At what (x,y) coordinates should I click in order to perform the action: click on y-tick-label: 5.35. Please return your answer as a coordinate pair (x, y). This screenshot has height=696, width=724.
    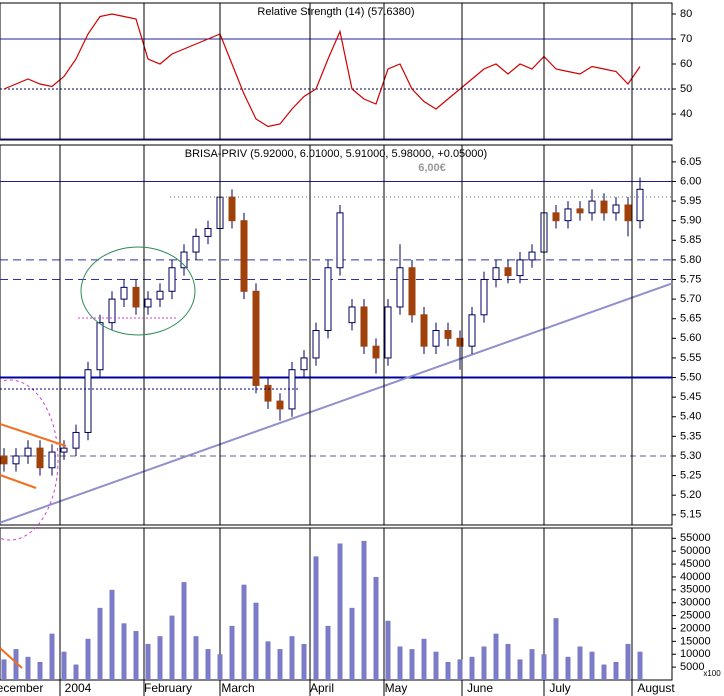
    Looking at the image, I should click on (690, 436).